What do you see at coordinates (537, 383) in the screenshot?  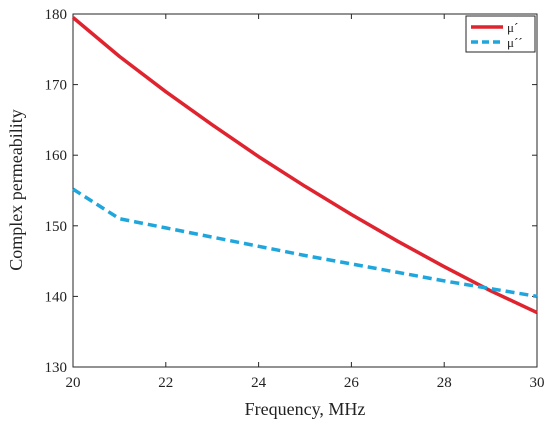 I see `x-tick-label: 30` at bounding box center [537, 383].